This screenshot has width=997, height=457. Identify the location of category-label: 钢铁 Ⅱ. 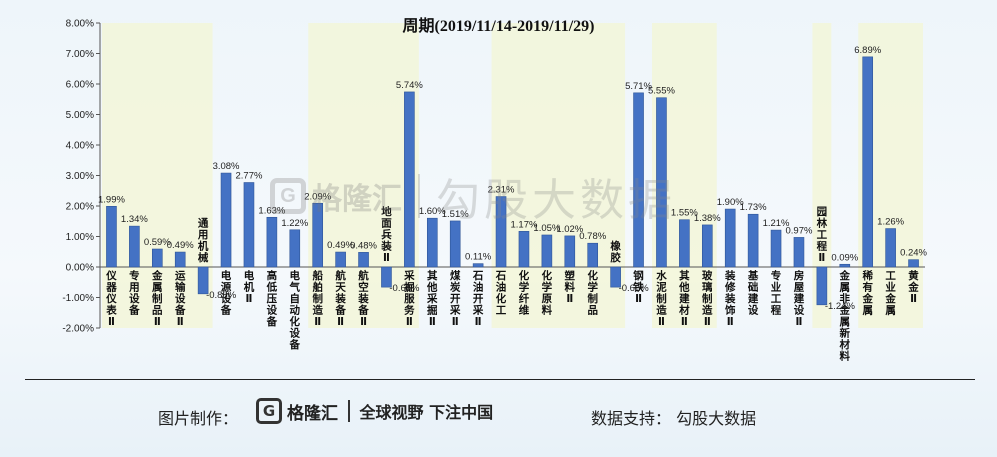
(638, 287).